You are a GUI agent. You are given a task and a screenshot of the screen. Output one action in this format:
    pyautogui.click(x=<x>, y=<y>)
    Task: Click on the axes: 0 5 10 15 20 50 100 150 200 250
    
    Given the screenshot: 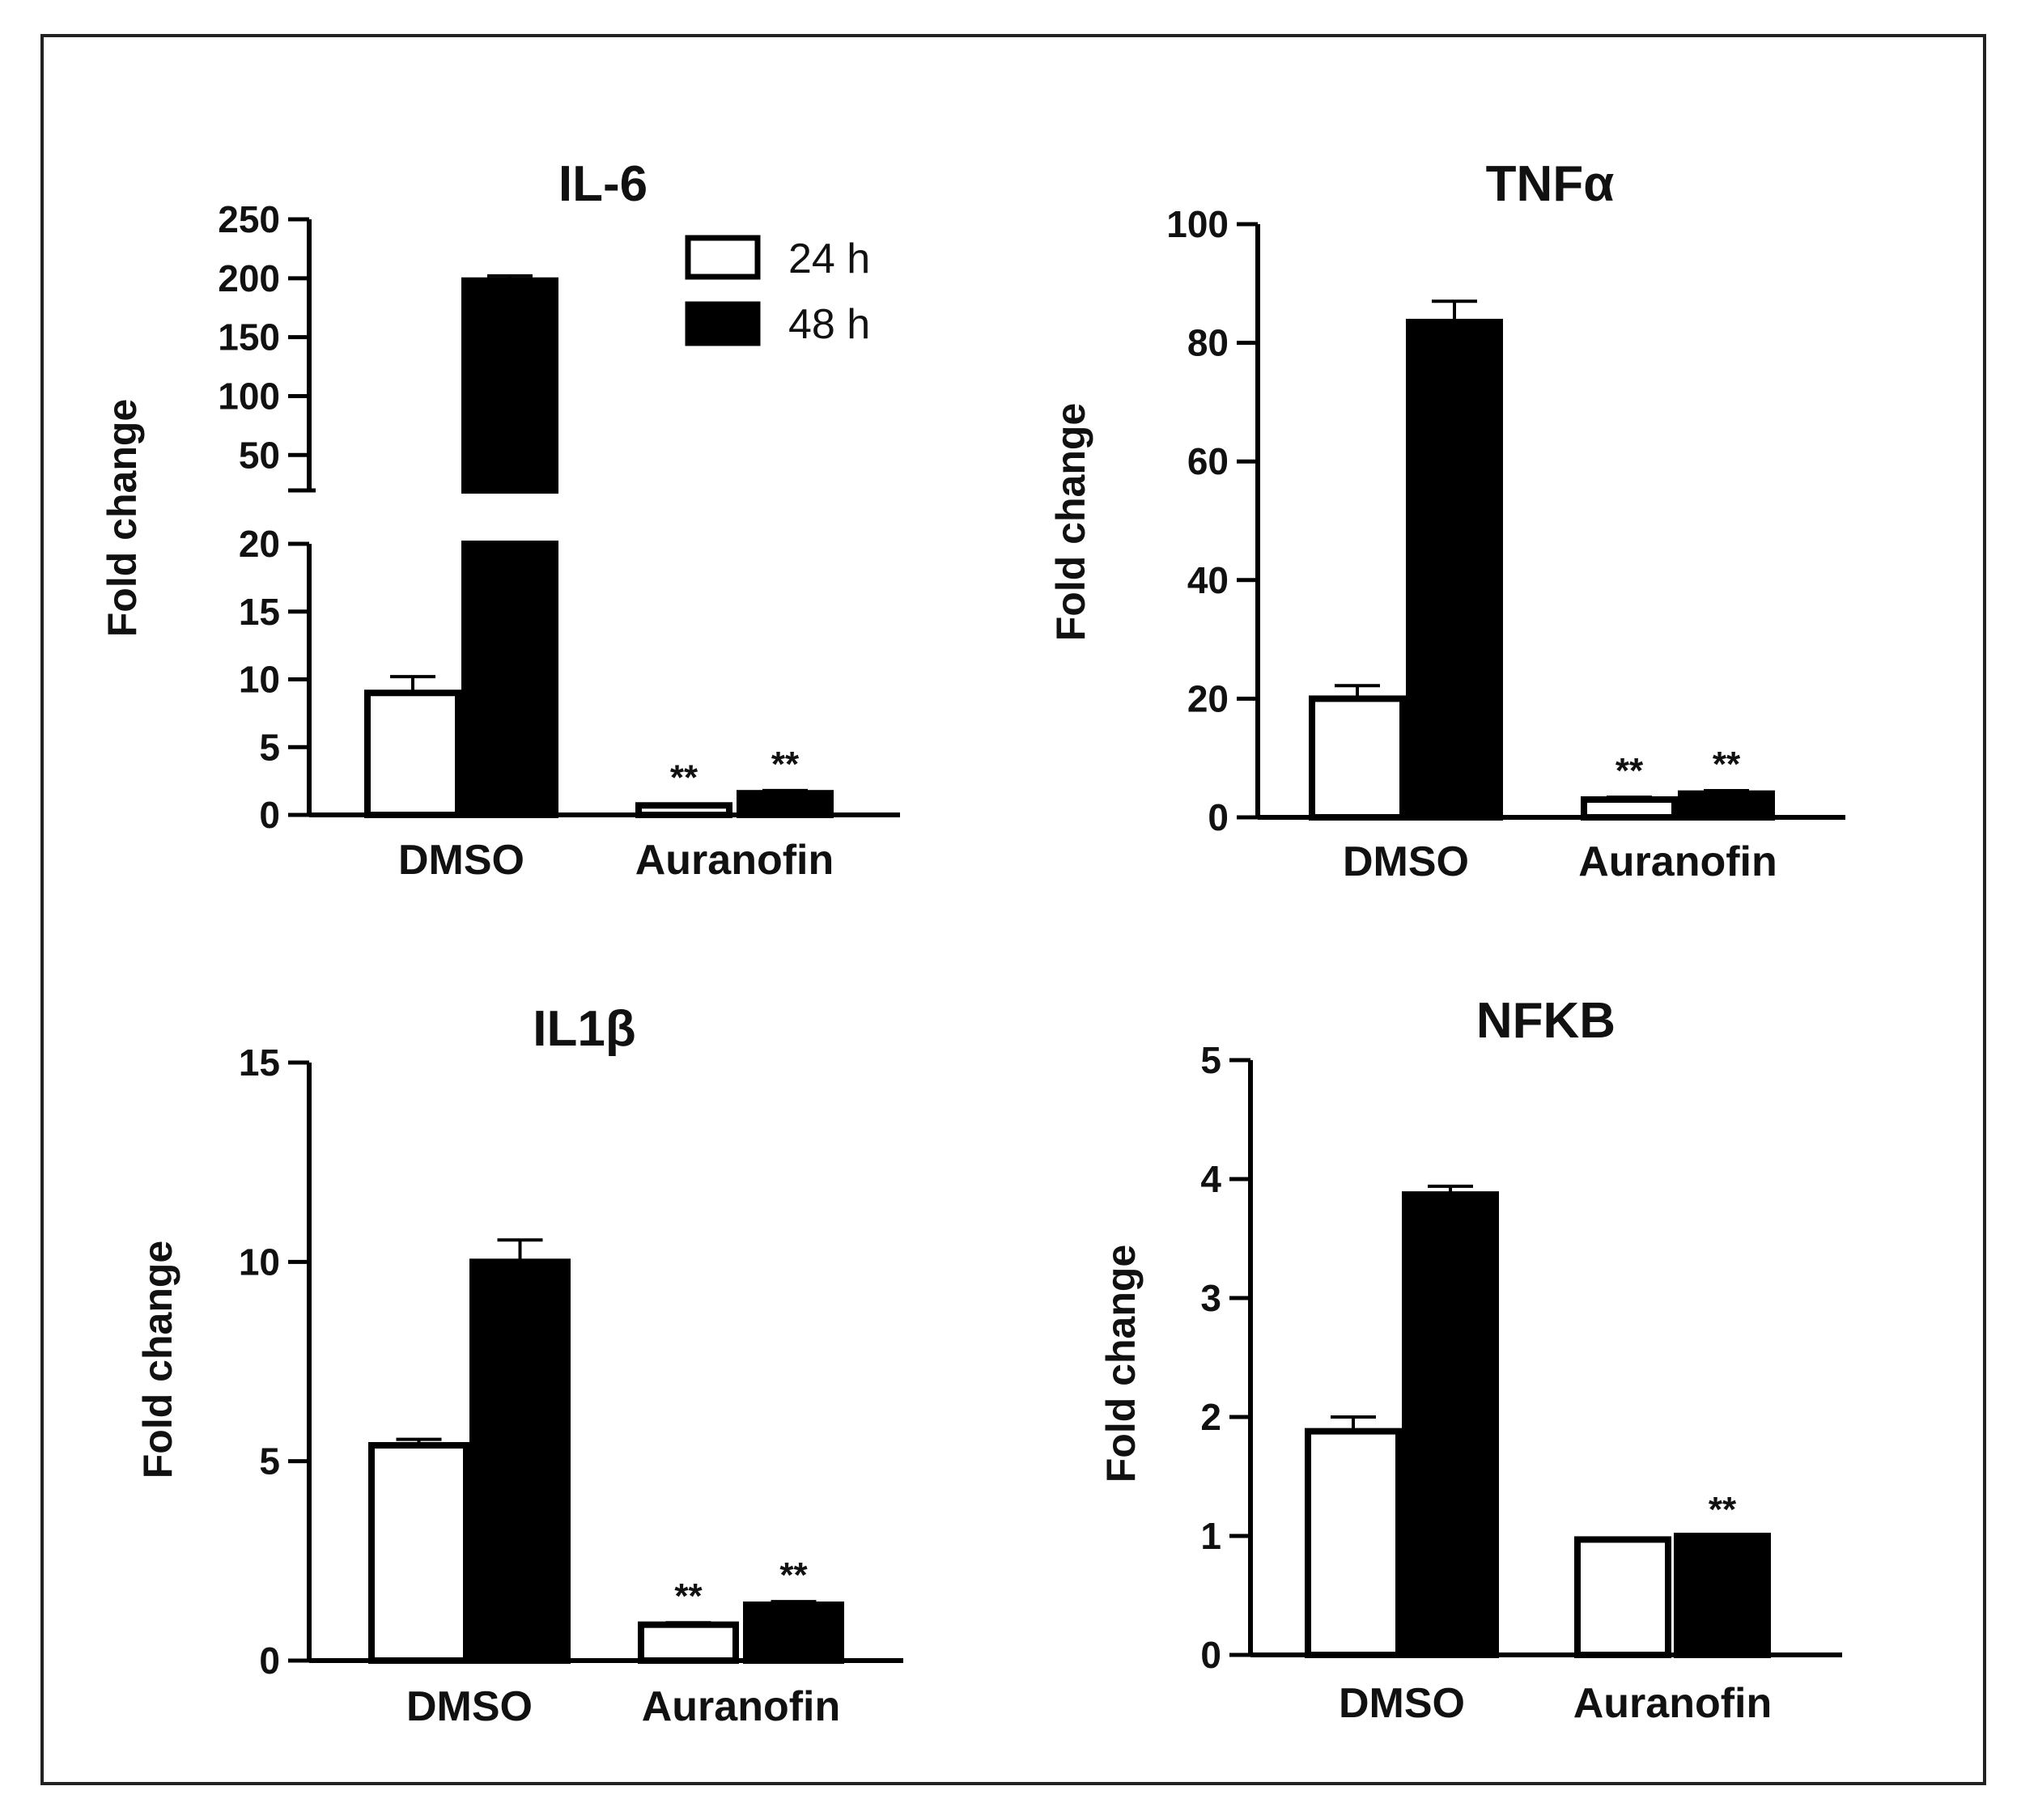 What is the action you would take?
    pyautogui.click(x=559, y=517)
    